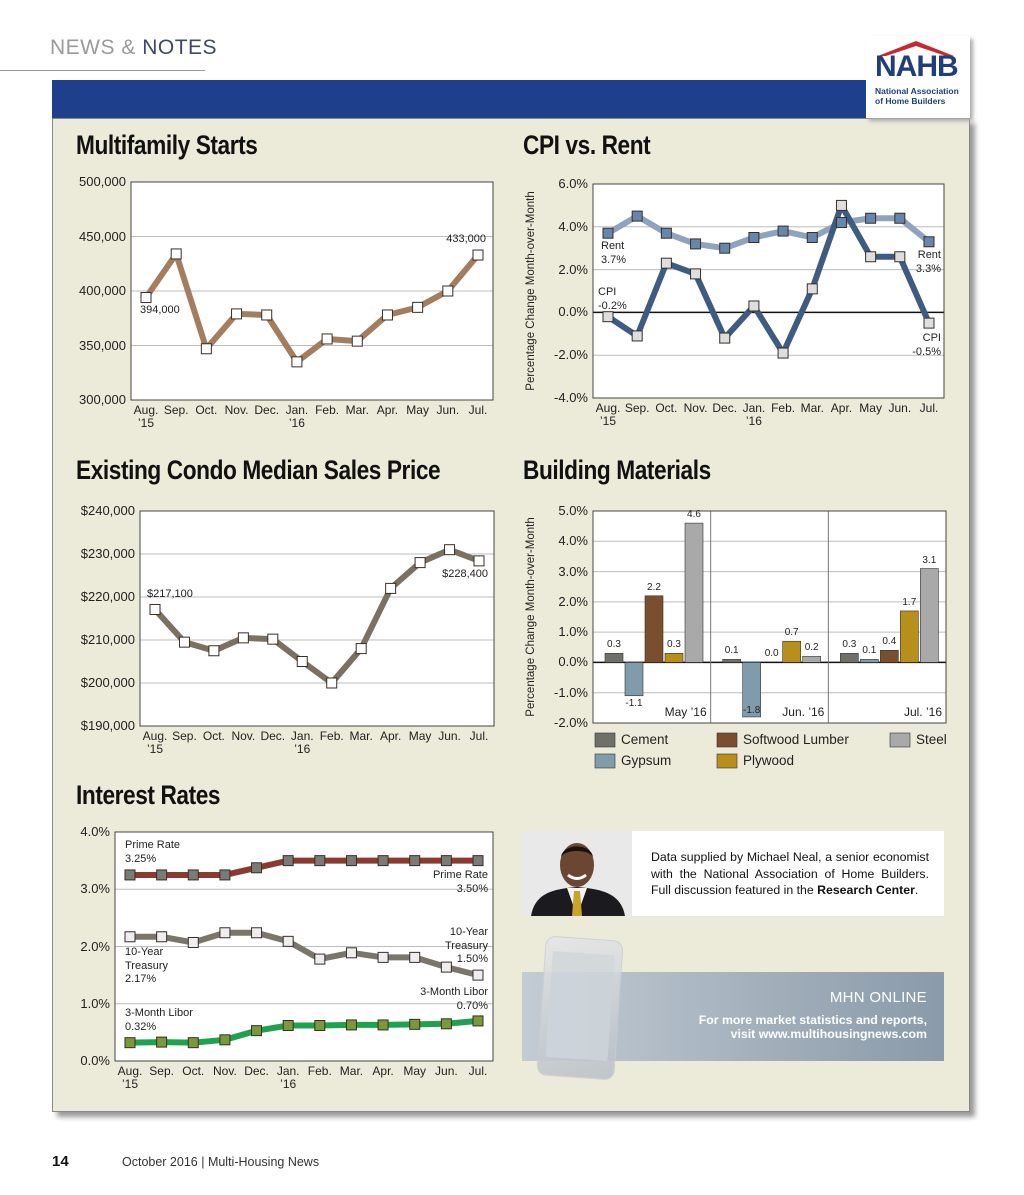  Describe the element at coordinates (571, 355) in the screenshot. I see `y-tick-label: -2.0%` at that location.